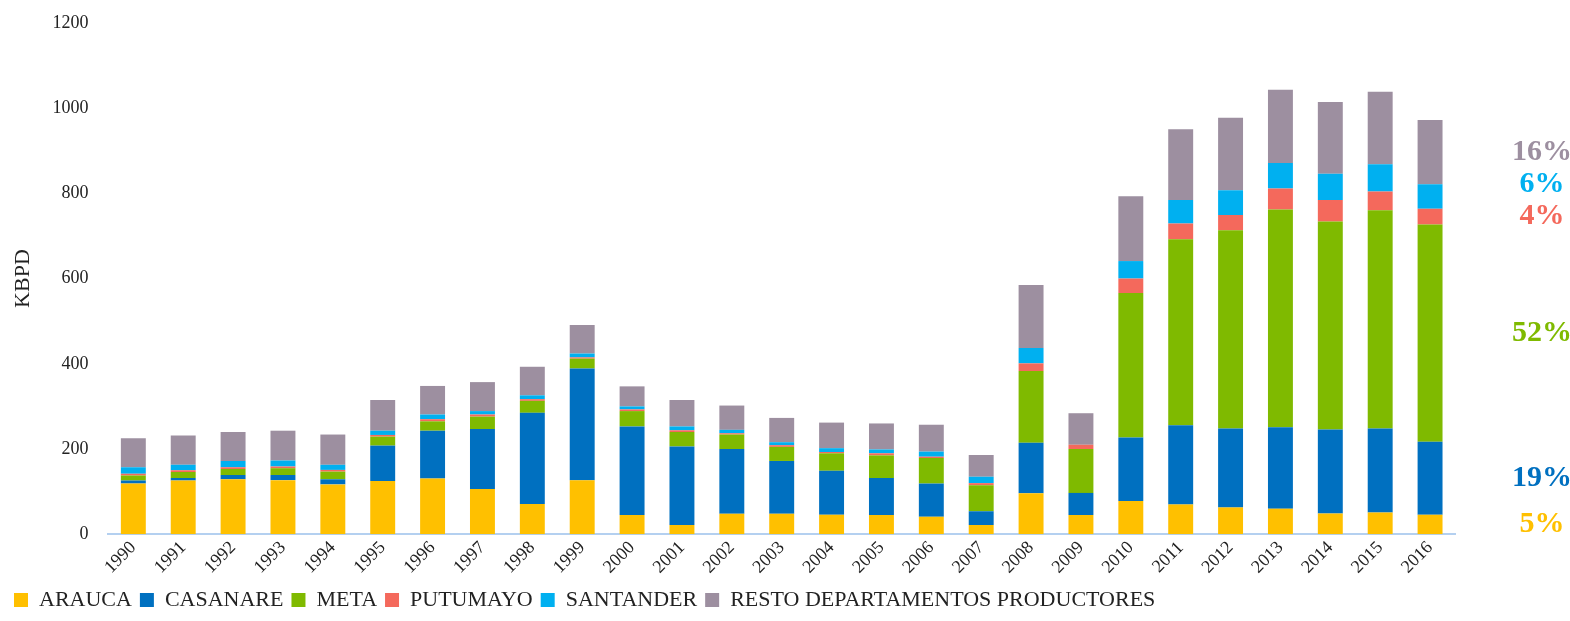  Describe the element at coordinates (21, 278) in the screenshot. I see `y-axis-title: KBPD` at that location.